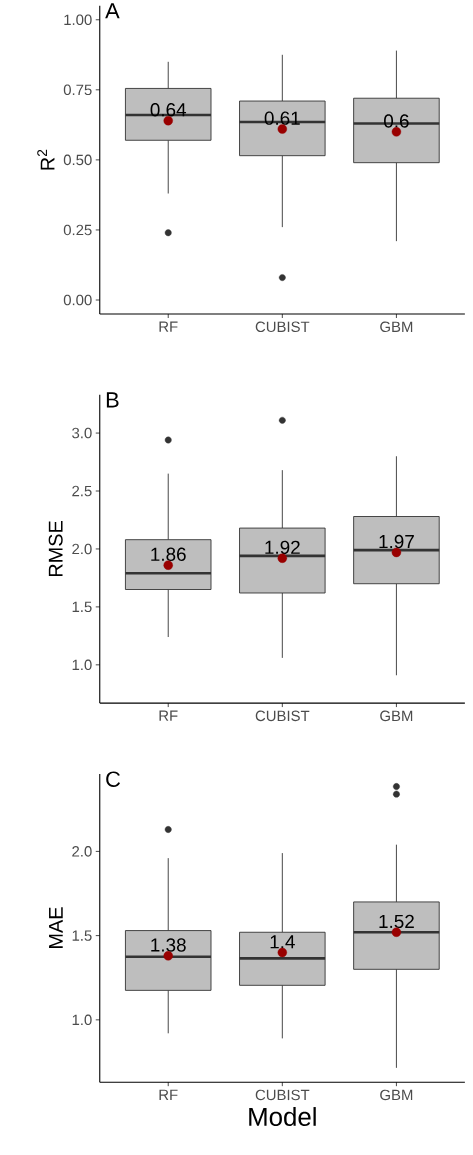  I want to click on y-tick-label: 2.5, so click(82, 491).